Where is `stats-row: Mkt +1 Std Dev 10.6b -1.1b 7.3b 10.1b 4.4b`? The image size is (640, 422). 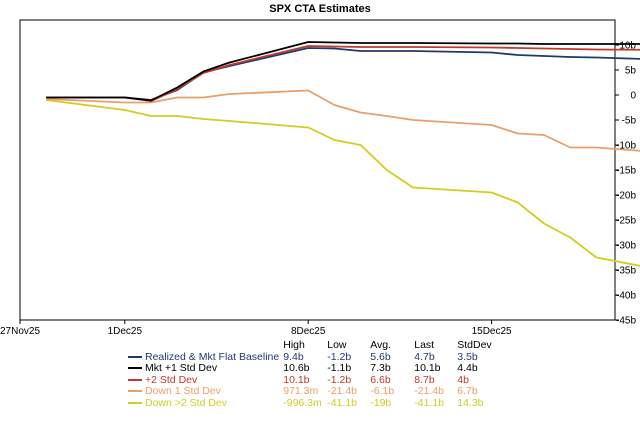 stats-row: Mkt +1 Std Dev 10.6b -1.1b 7.3b 10.1b 4.4b is located at coordinates (312, 368).